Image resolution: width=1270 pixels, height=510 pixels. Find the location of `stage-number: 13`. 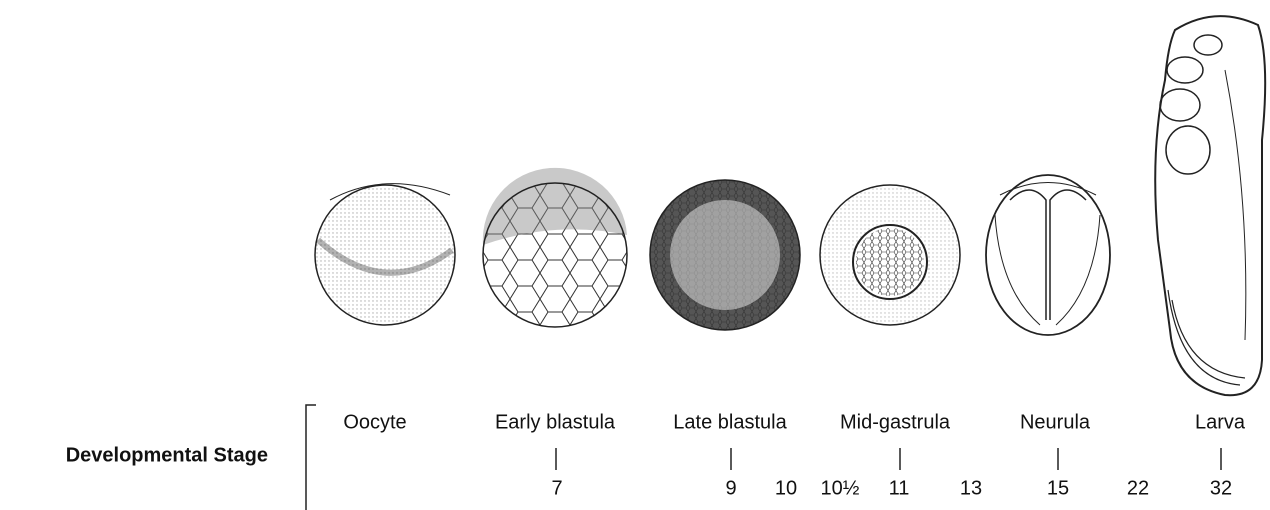

stage-number: 13 is located at coordinates (971, 488).